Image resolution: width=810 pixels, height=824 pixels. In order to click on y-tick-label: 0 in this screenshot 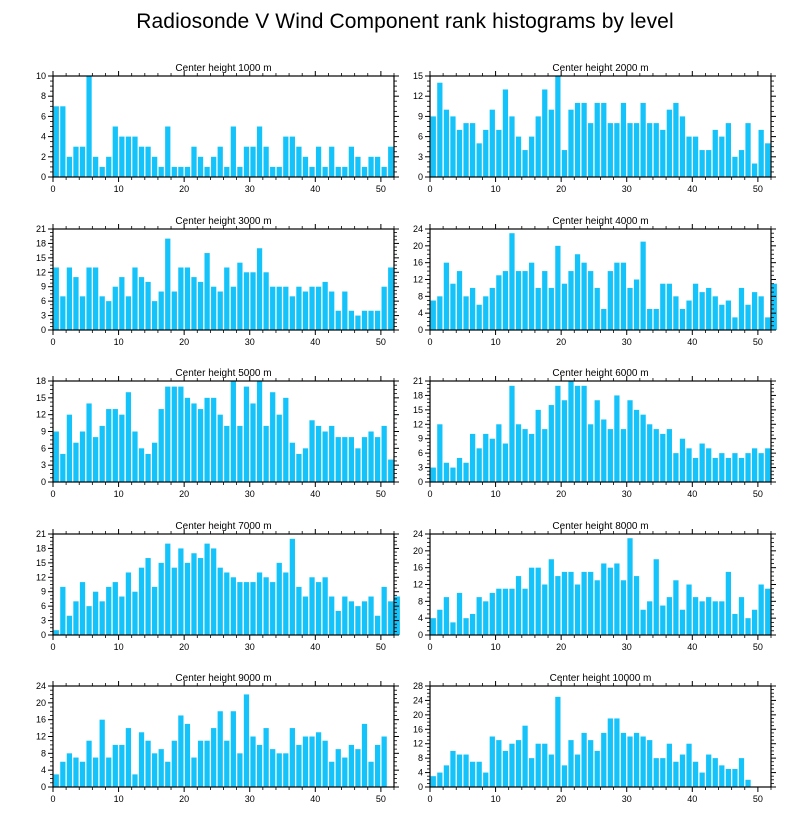, I will do `click(43, 330)`.